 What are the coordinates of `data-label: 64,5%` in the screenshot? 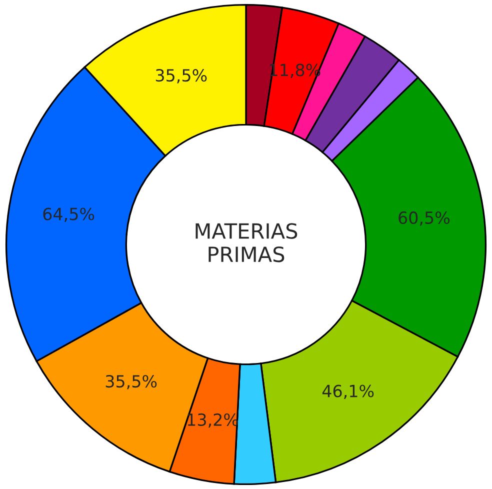 It's located at (68, 215).